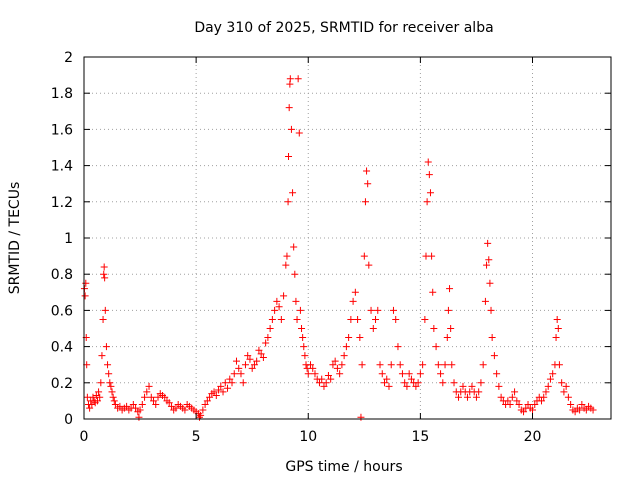  Describe the element at coordinates (68, 239) in the screenshot. I see `y-tick-label: 1` at that location.